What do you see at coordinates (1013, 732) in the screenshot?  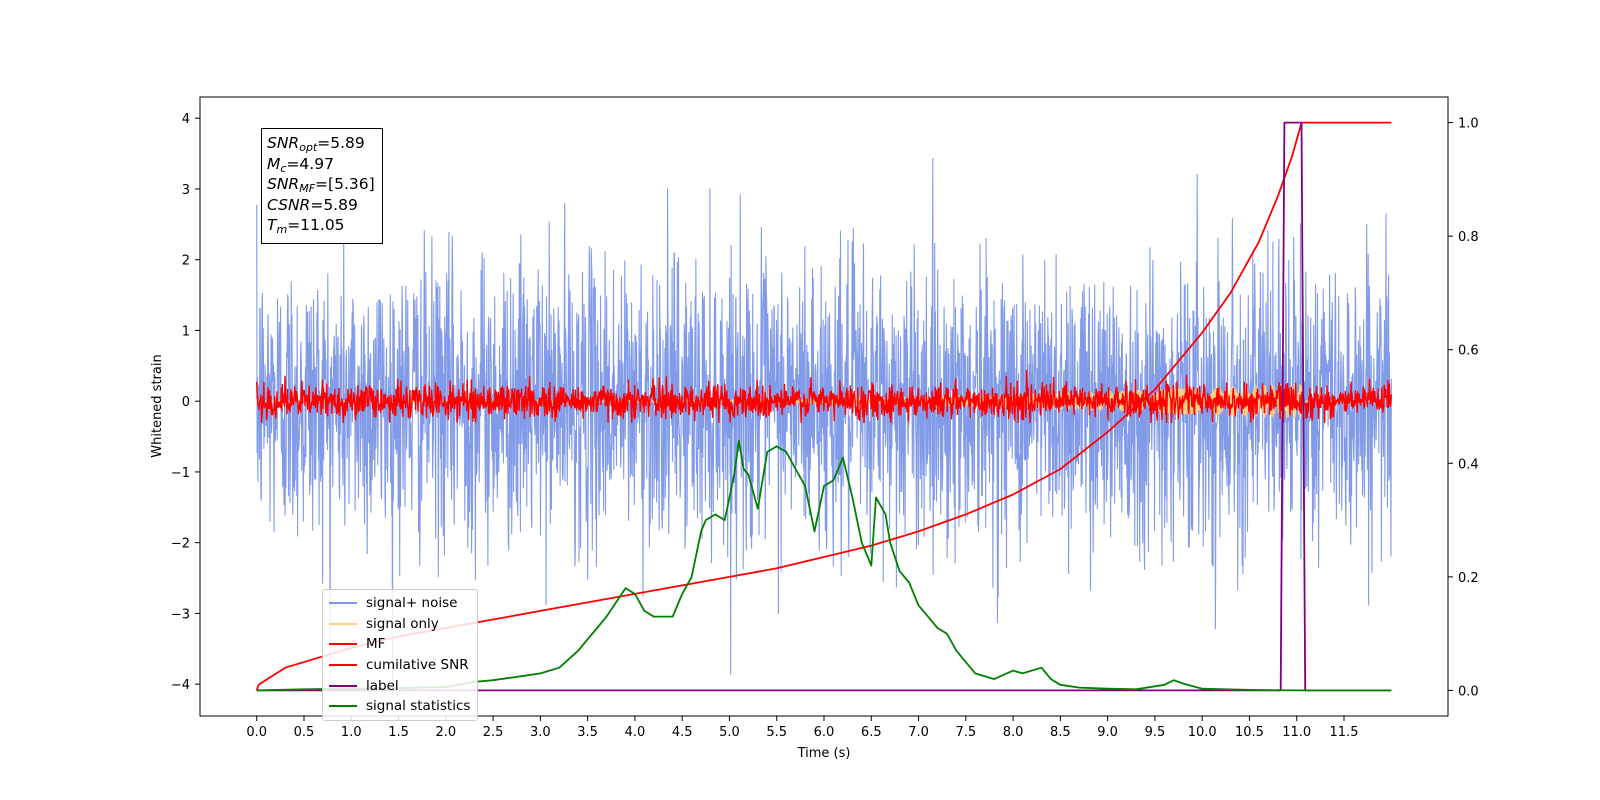 I see `x-tick-label: 8.0` at bounding box center [1013, 732].